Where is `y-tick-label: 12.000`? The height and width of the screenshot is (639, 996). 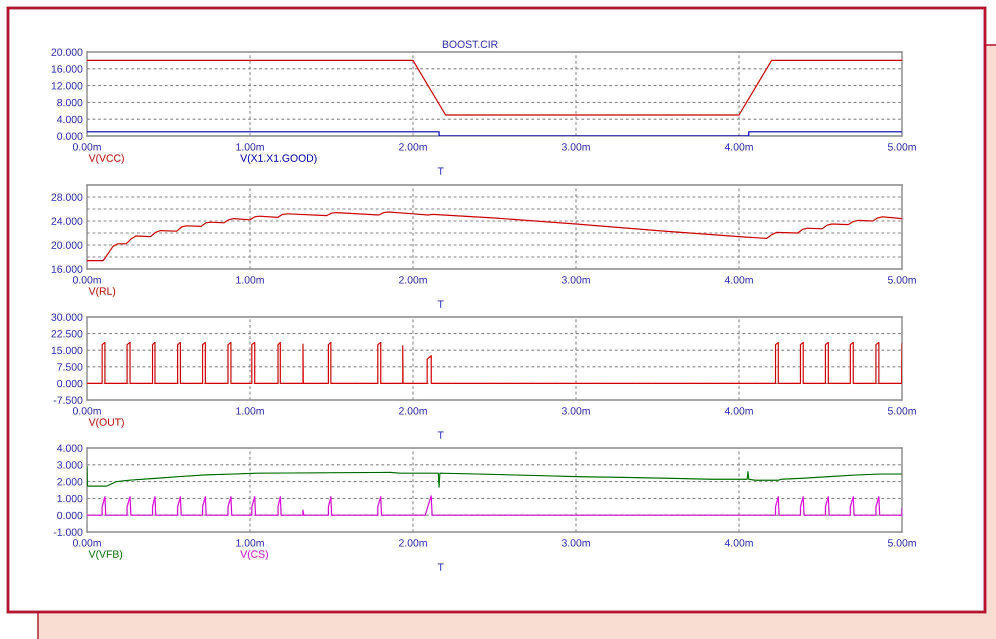 y-tick-label: 12.000 is located at coordinates (67, 86).